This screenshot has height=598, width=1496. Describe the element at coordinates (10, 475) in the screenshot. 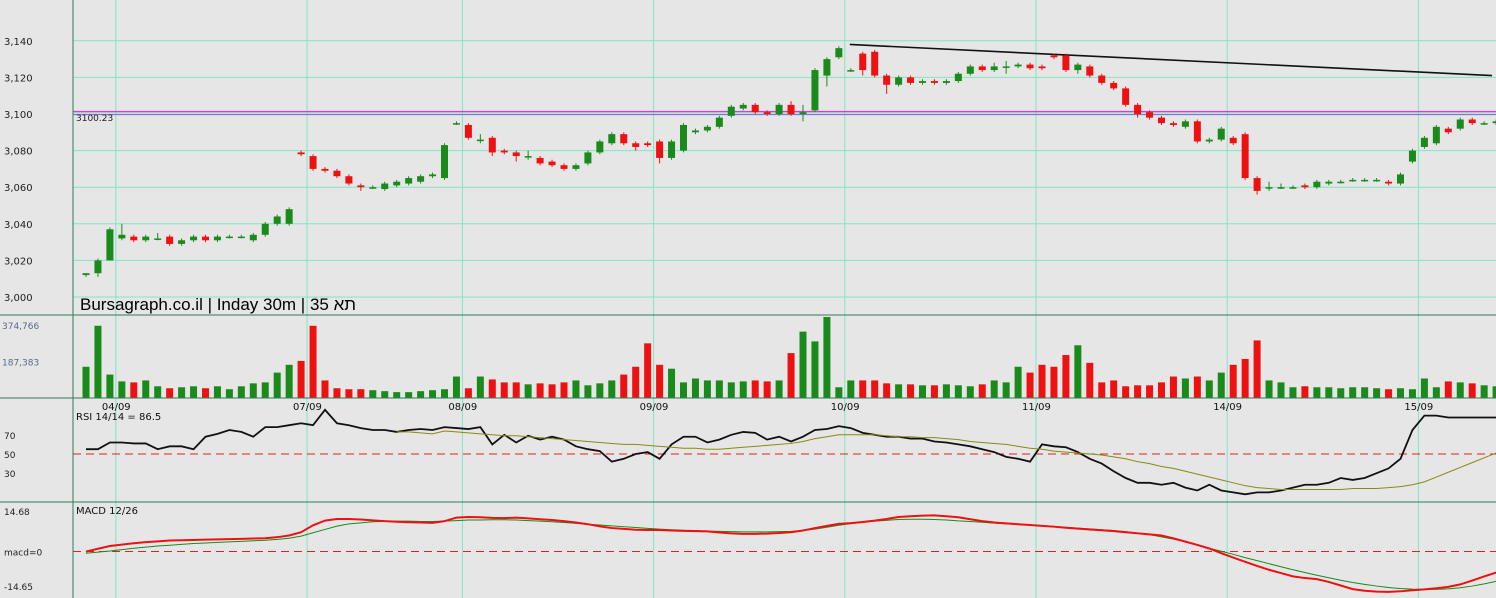

I see `rsi-tick-label: 30` at that location.